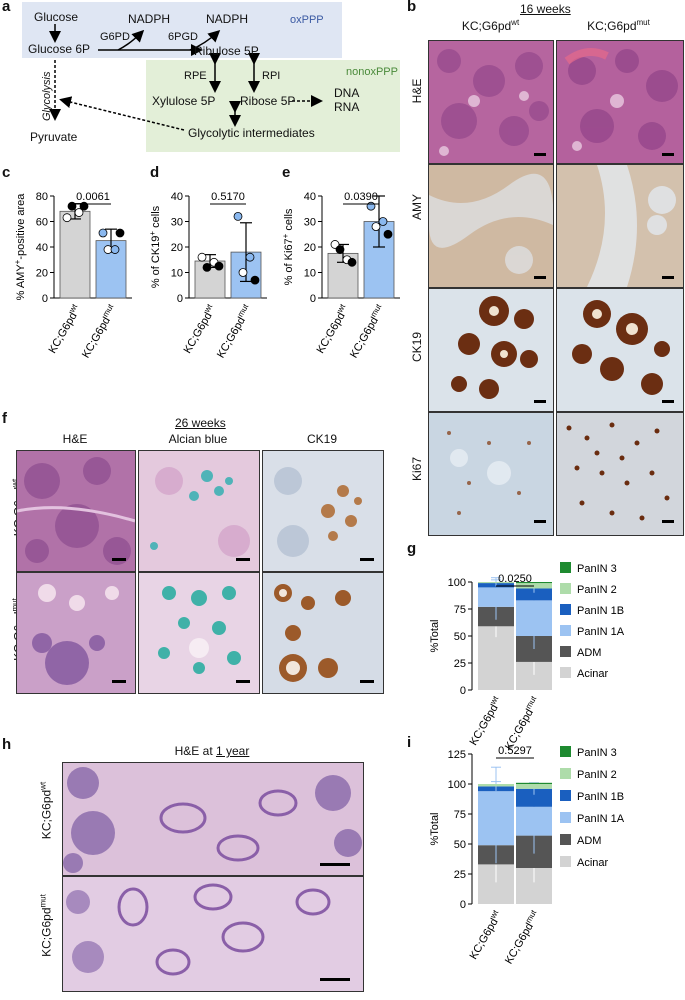 Image resolution: width=685 pixels, height=1000 pixels. What do you see at coordinates (180, 299) in the screenshot?
I see `d-ytick-label-0: 0` at bounding box center [180, 299].